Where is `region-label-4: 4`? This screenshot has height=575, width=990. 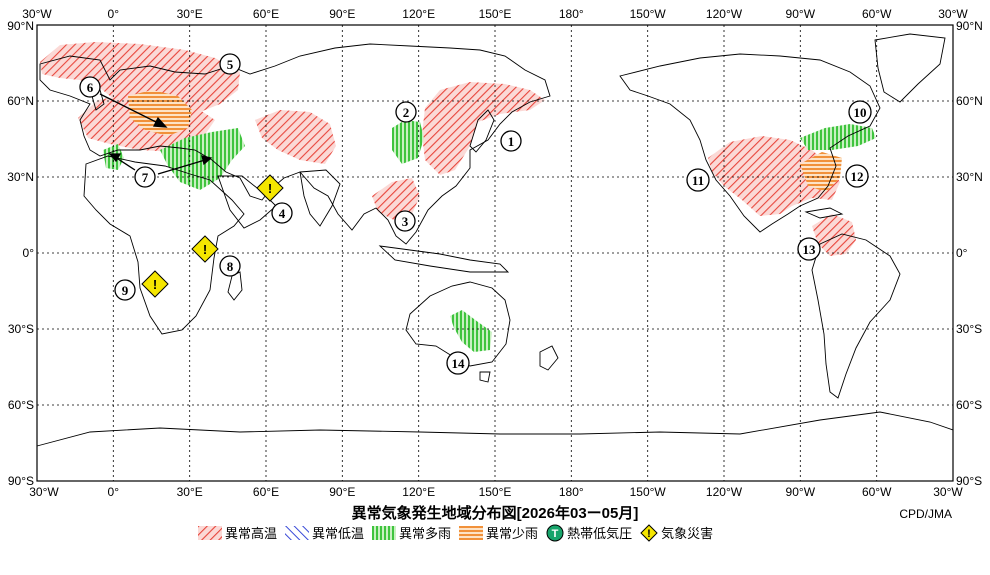
region-label-4: 4 is located at coordinates (282, 213).